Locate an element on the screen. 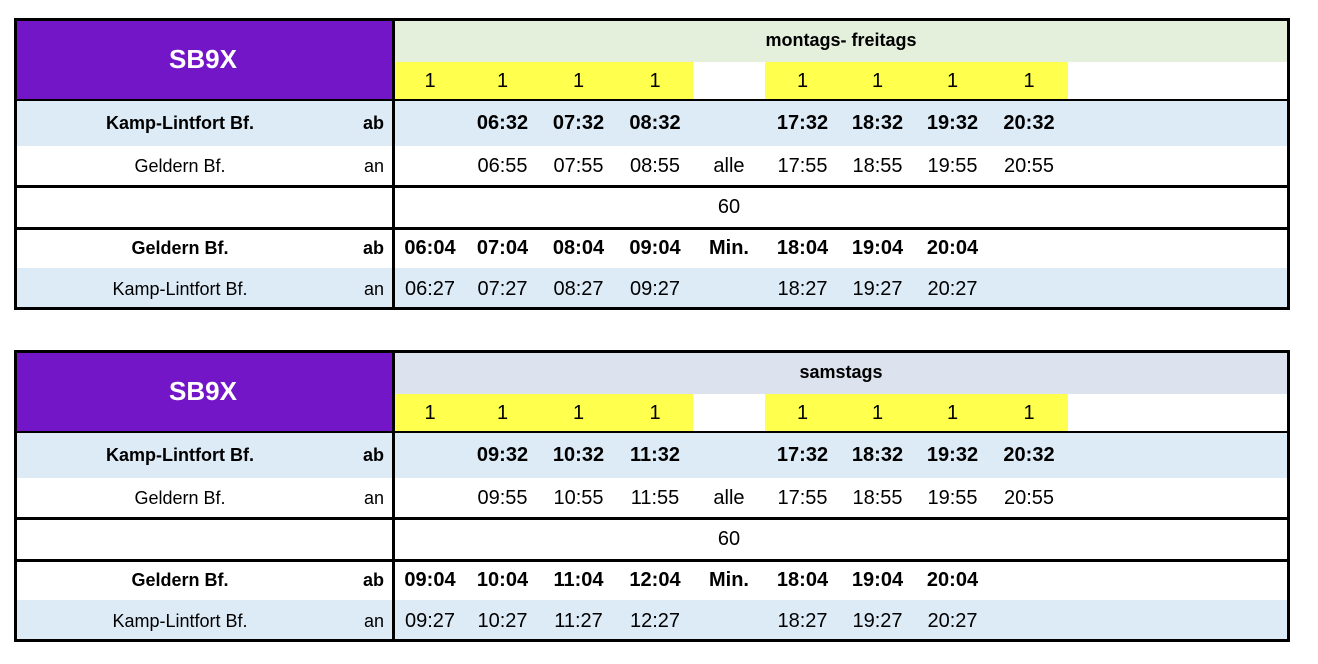 Image resolution: width=1318 pixels, height=664 pixels. time-cell: 06:27 is located at coordinates (430, 288).